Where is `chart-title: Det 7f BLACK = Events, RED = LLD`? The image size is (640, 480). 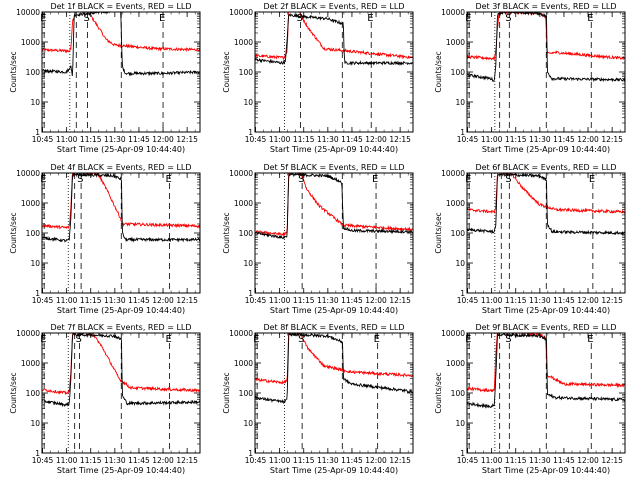 chart-title: Det 7f BLACK = Events, RED = LLD is located at coordinates (120, 327).